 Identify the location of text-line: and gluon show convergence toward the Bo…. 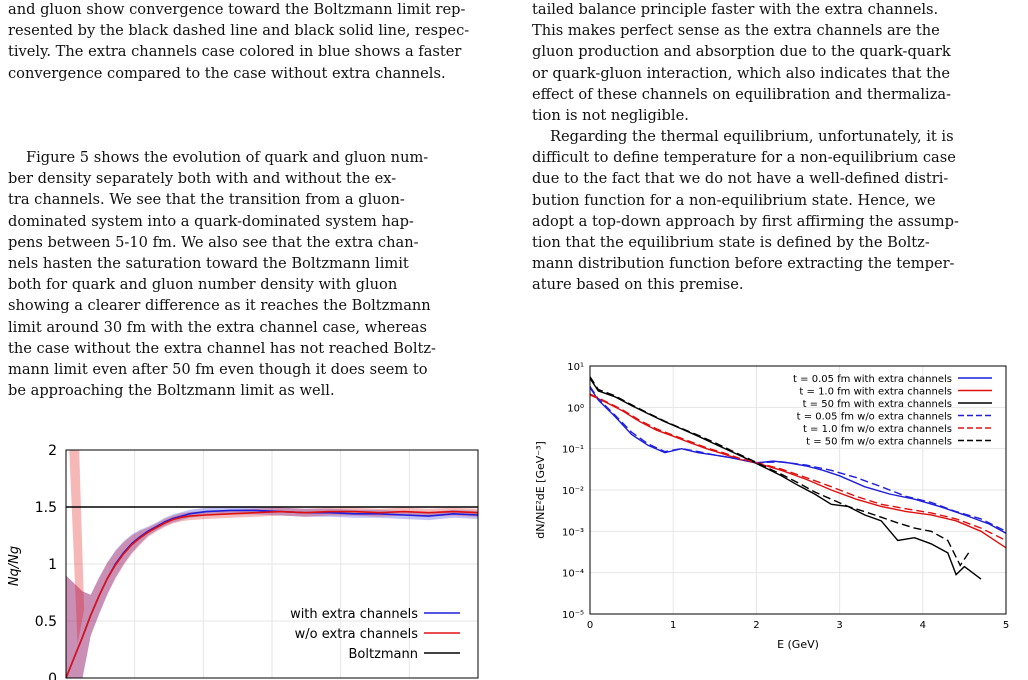
(237, 9).